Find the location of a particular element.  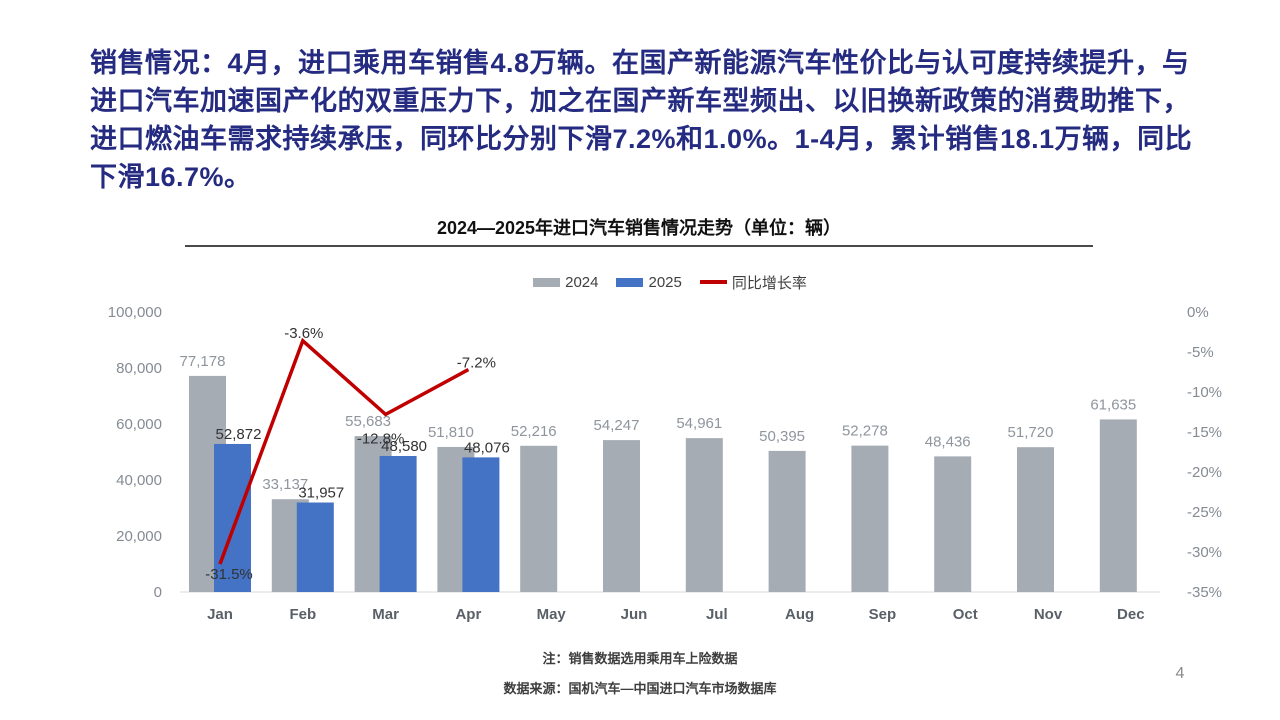

x-axis-label-nov: Nov is located at coordinates (1048, 614).